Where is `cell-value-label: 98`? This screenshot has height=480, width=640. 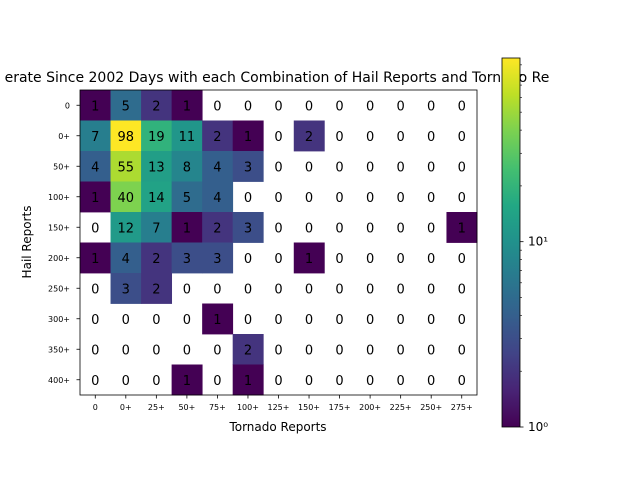
cell-value-label: 98 is located at coordinates (126, 137).